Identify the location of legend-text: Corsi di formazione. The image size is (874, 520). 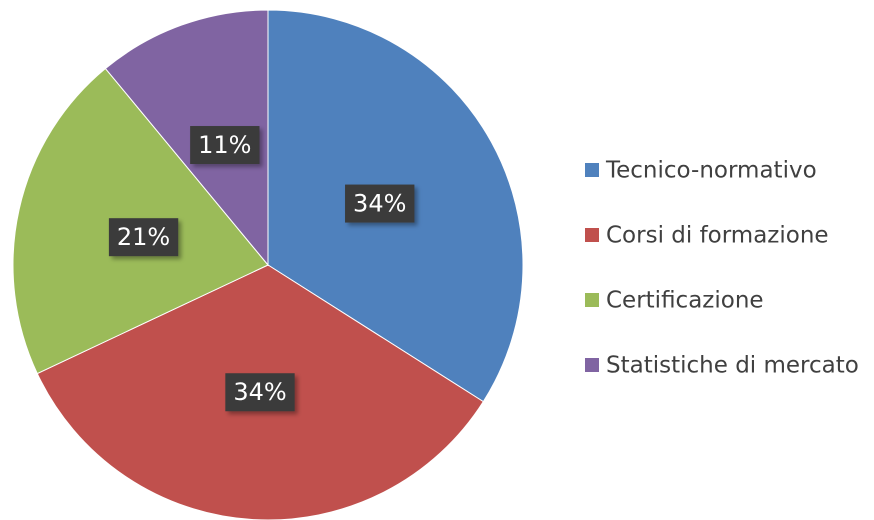
(717, 236).